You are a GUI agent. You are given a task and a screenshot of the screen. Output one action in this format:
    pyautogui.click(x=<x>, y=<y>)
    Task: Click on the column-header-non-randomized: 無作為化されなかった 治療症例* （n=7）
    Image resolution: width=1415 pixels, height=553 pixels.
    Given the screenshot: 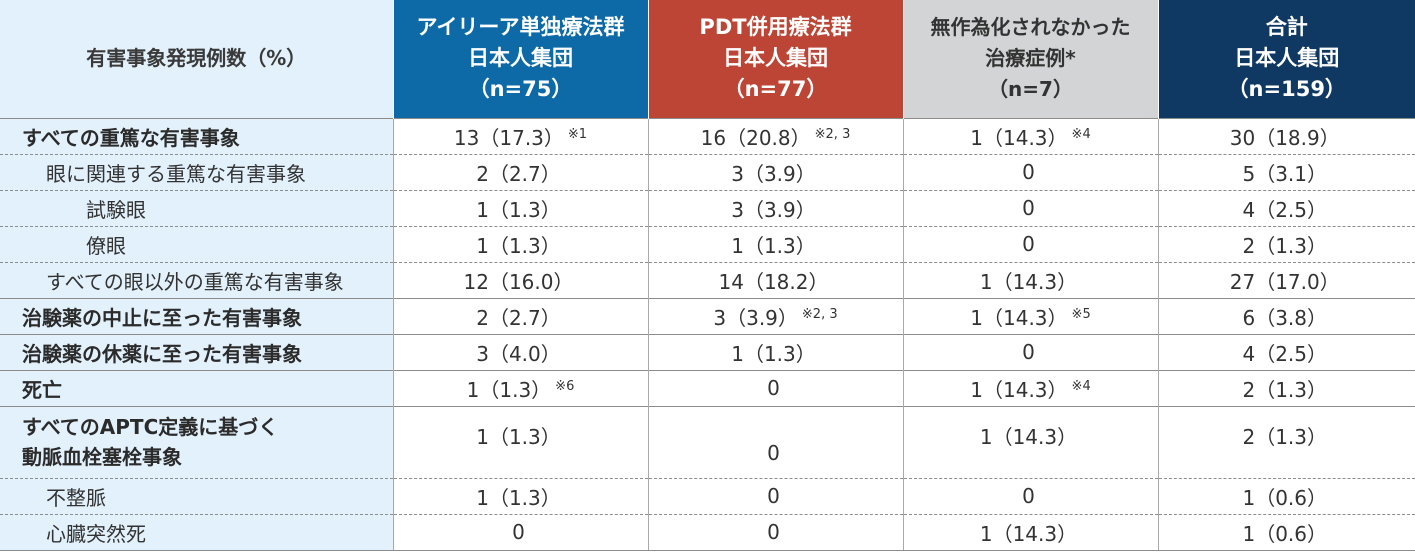 What is the action you would take?
    pyautogui.click(x=1031, y=59)
    